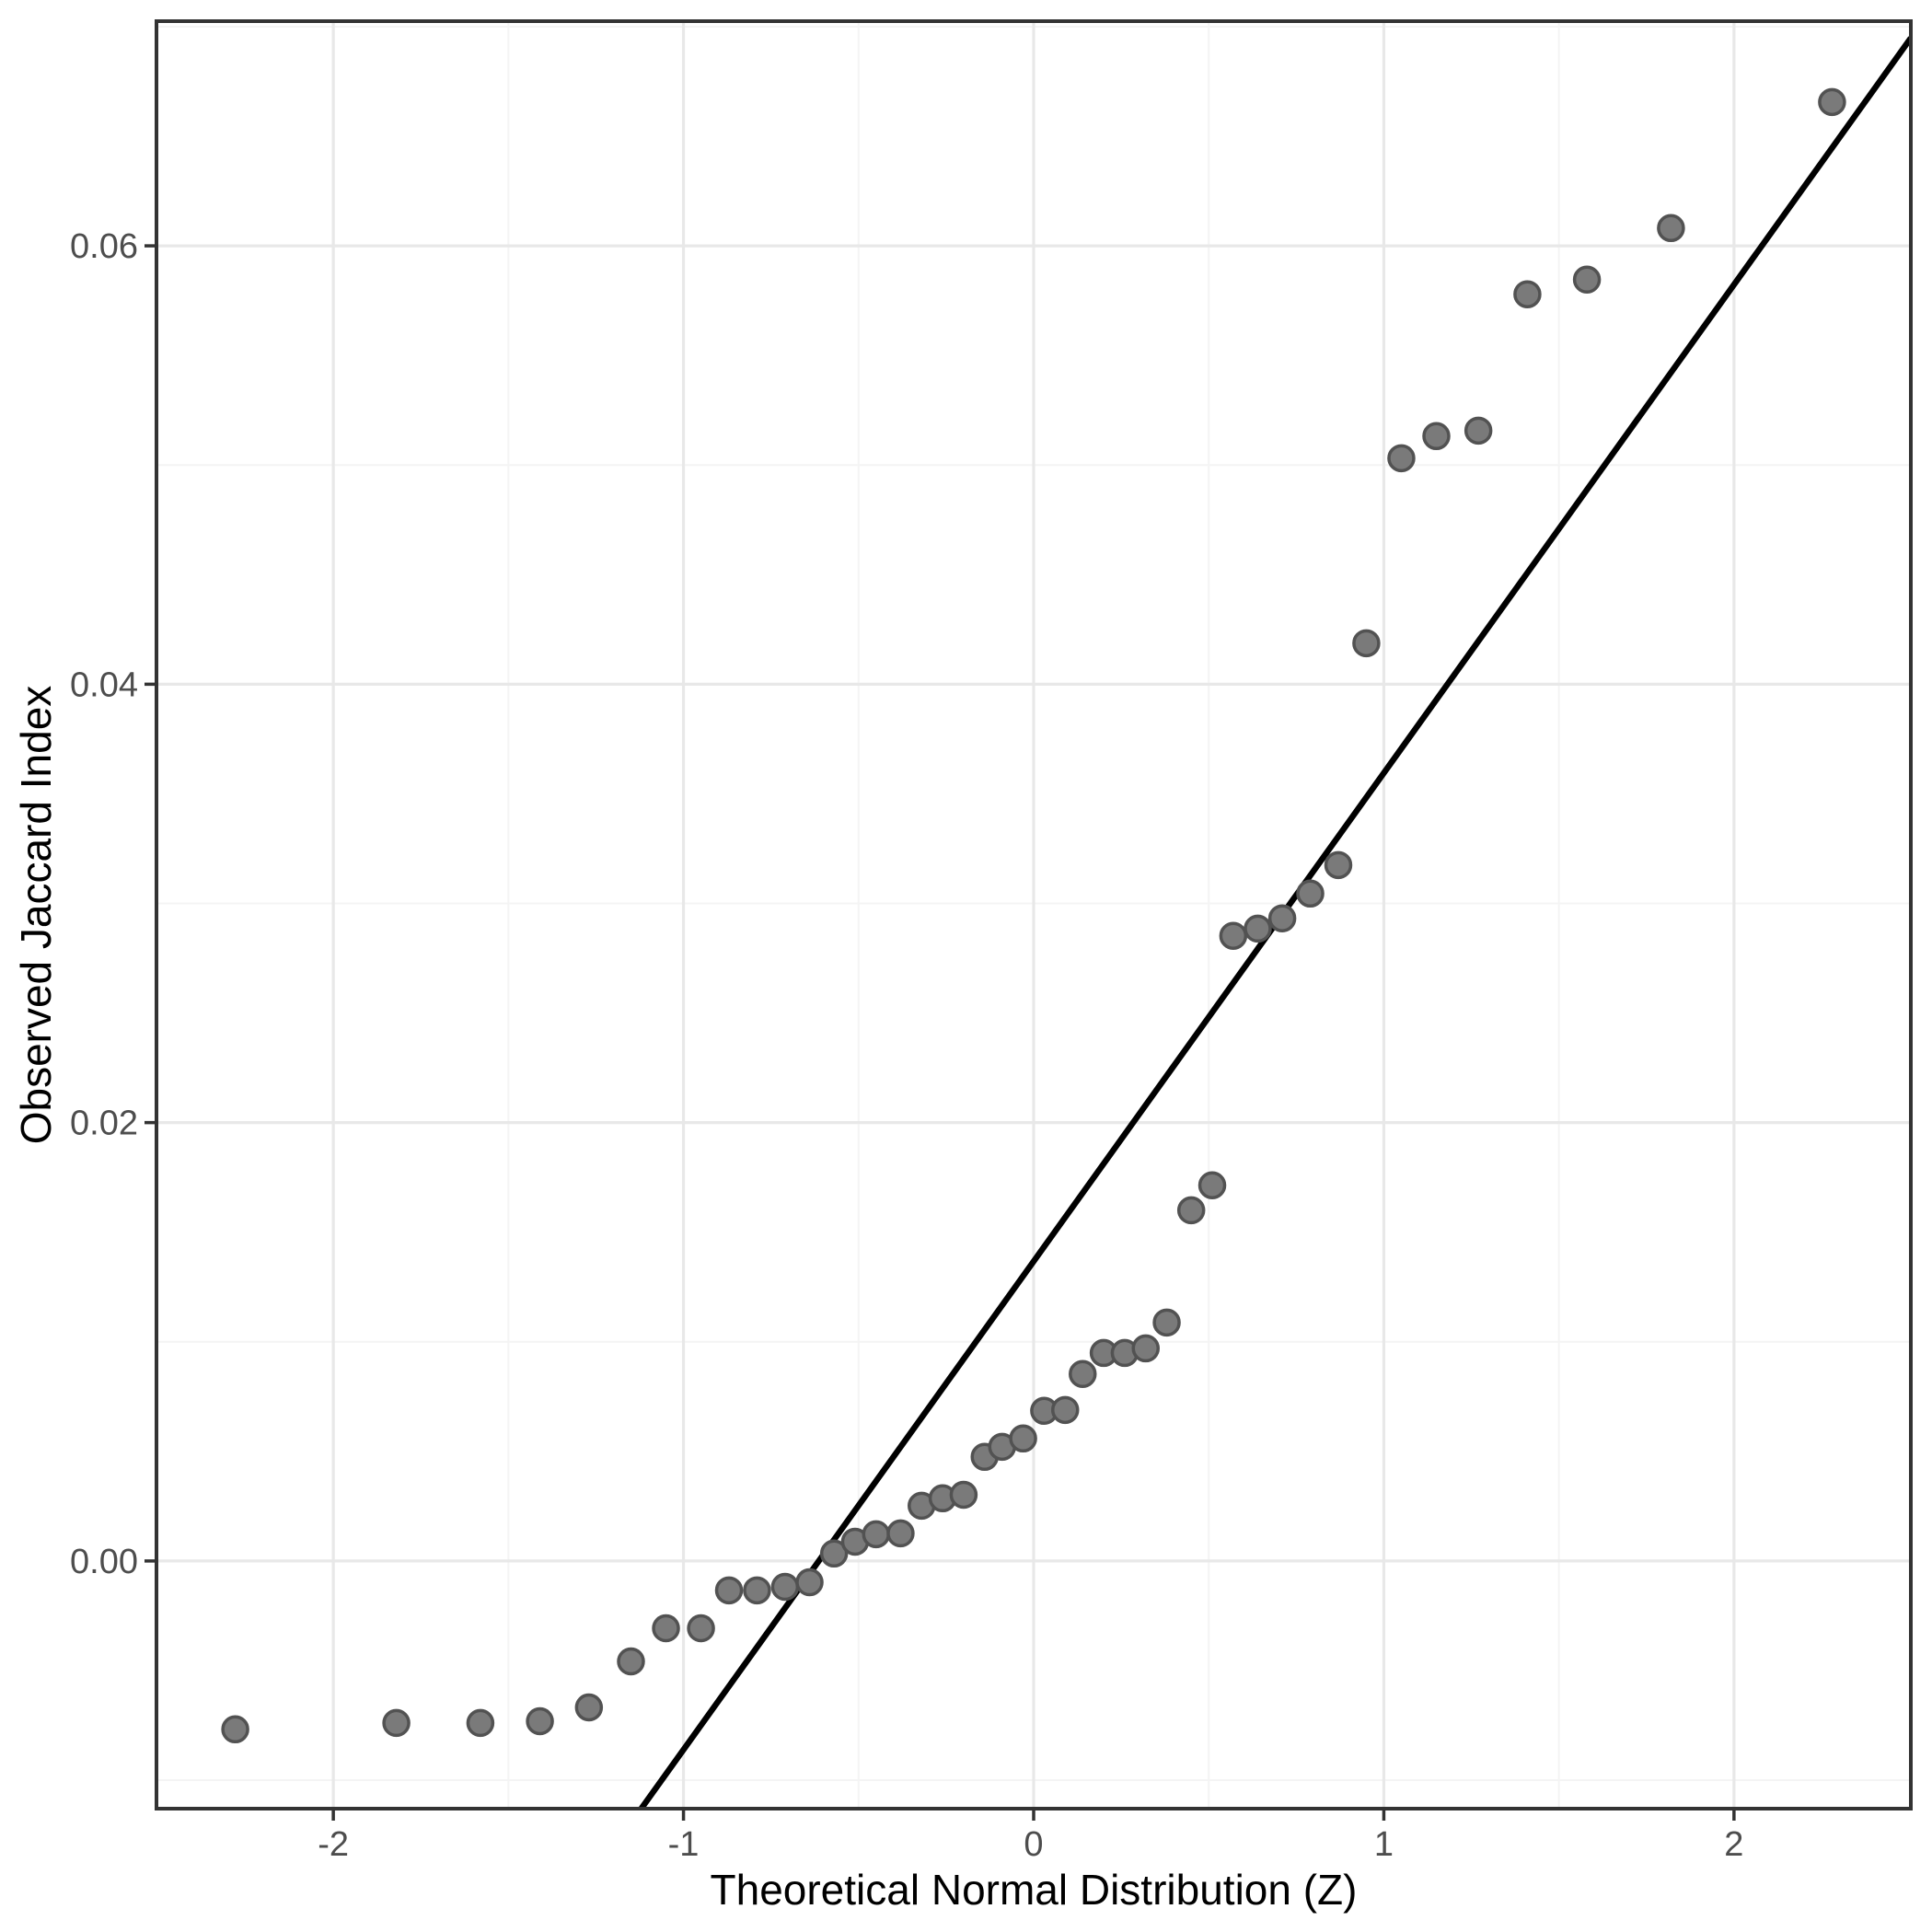 This screenshot has height=1932, width=1932. I want to click on y-tick-label: 0.00, so click(104, 1562).